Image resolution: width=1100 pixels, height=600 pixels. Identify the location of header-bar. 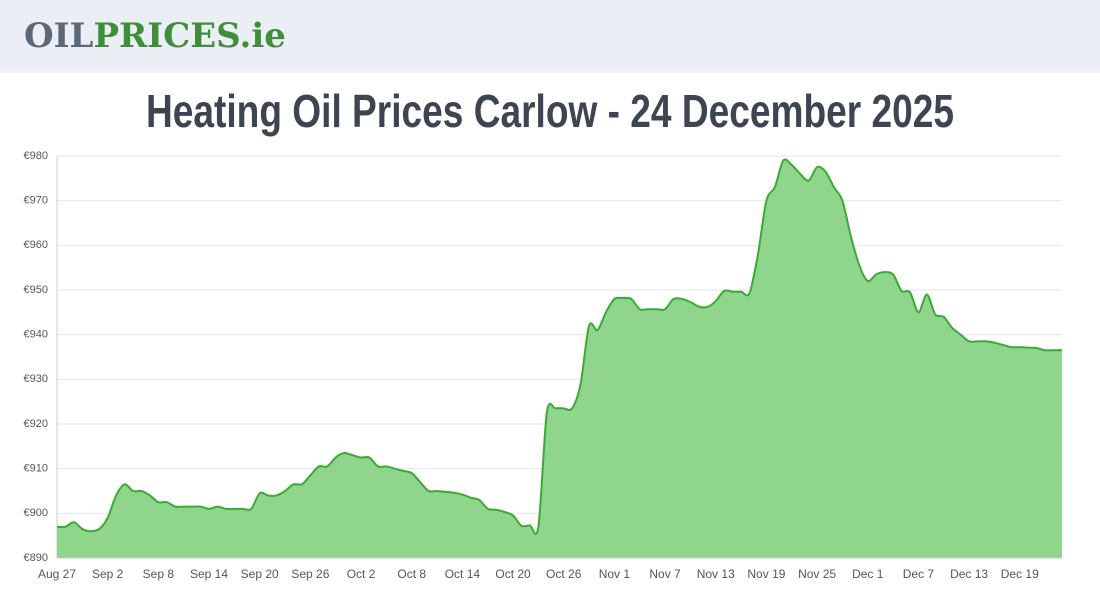
(550, 35).